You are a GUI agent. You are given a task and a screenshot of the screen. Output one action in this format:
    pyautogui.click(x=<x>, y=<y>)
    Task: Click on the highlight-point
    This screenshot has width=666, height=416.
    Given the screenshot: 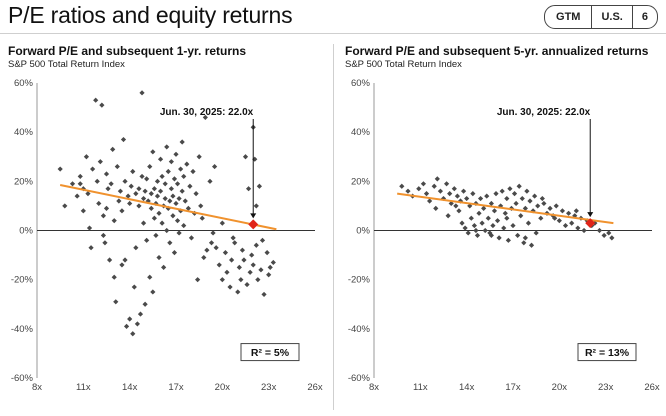 What is the action you would take?
    pyautogui.click(x=253, y=224)
    